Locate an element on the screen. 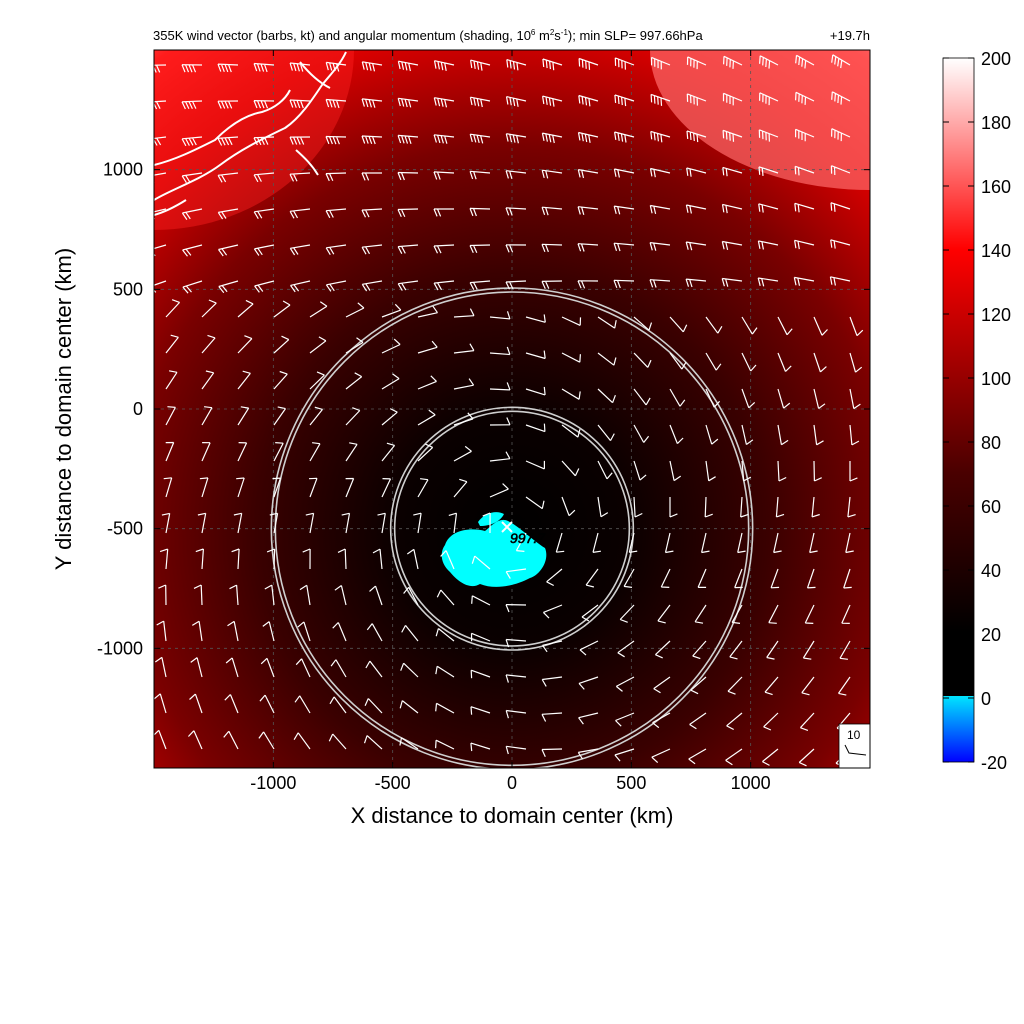  coastline-path is located at coordinates (307, 162).